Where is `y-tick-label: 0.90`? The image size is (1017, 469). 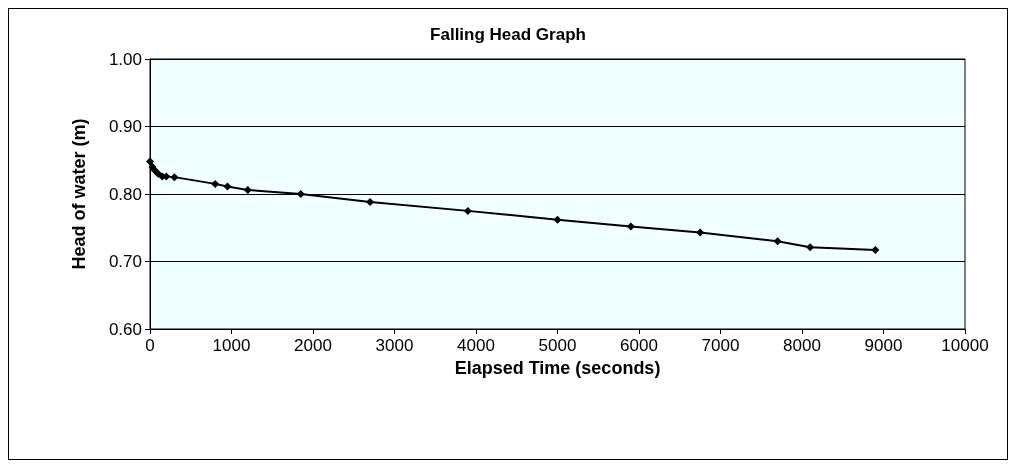 y-tick-label: 0.90 is located at coordinates (125, 126).